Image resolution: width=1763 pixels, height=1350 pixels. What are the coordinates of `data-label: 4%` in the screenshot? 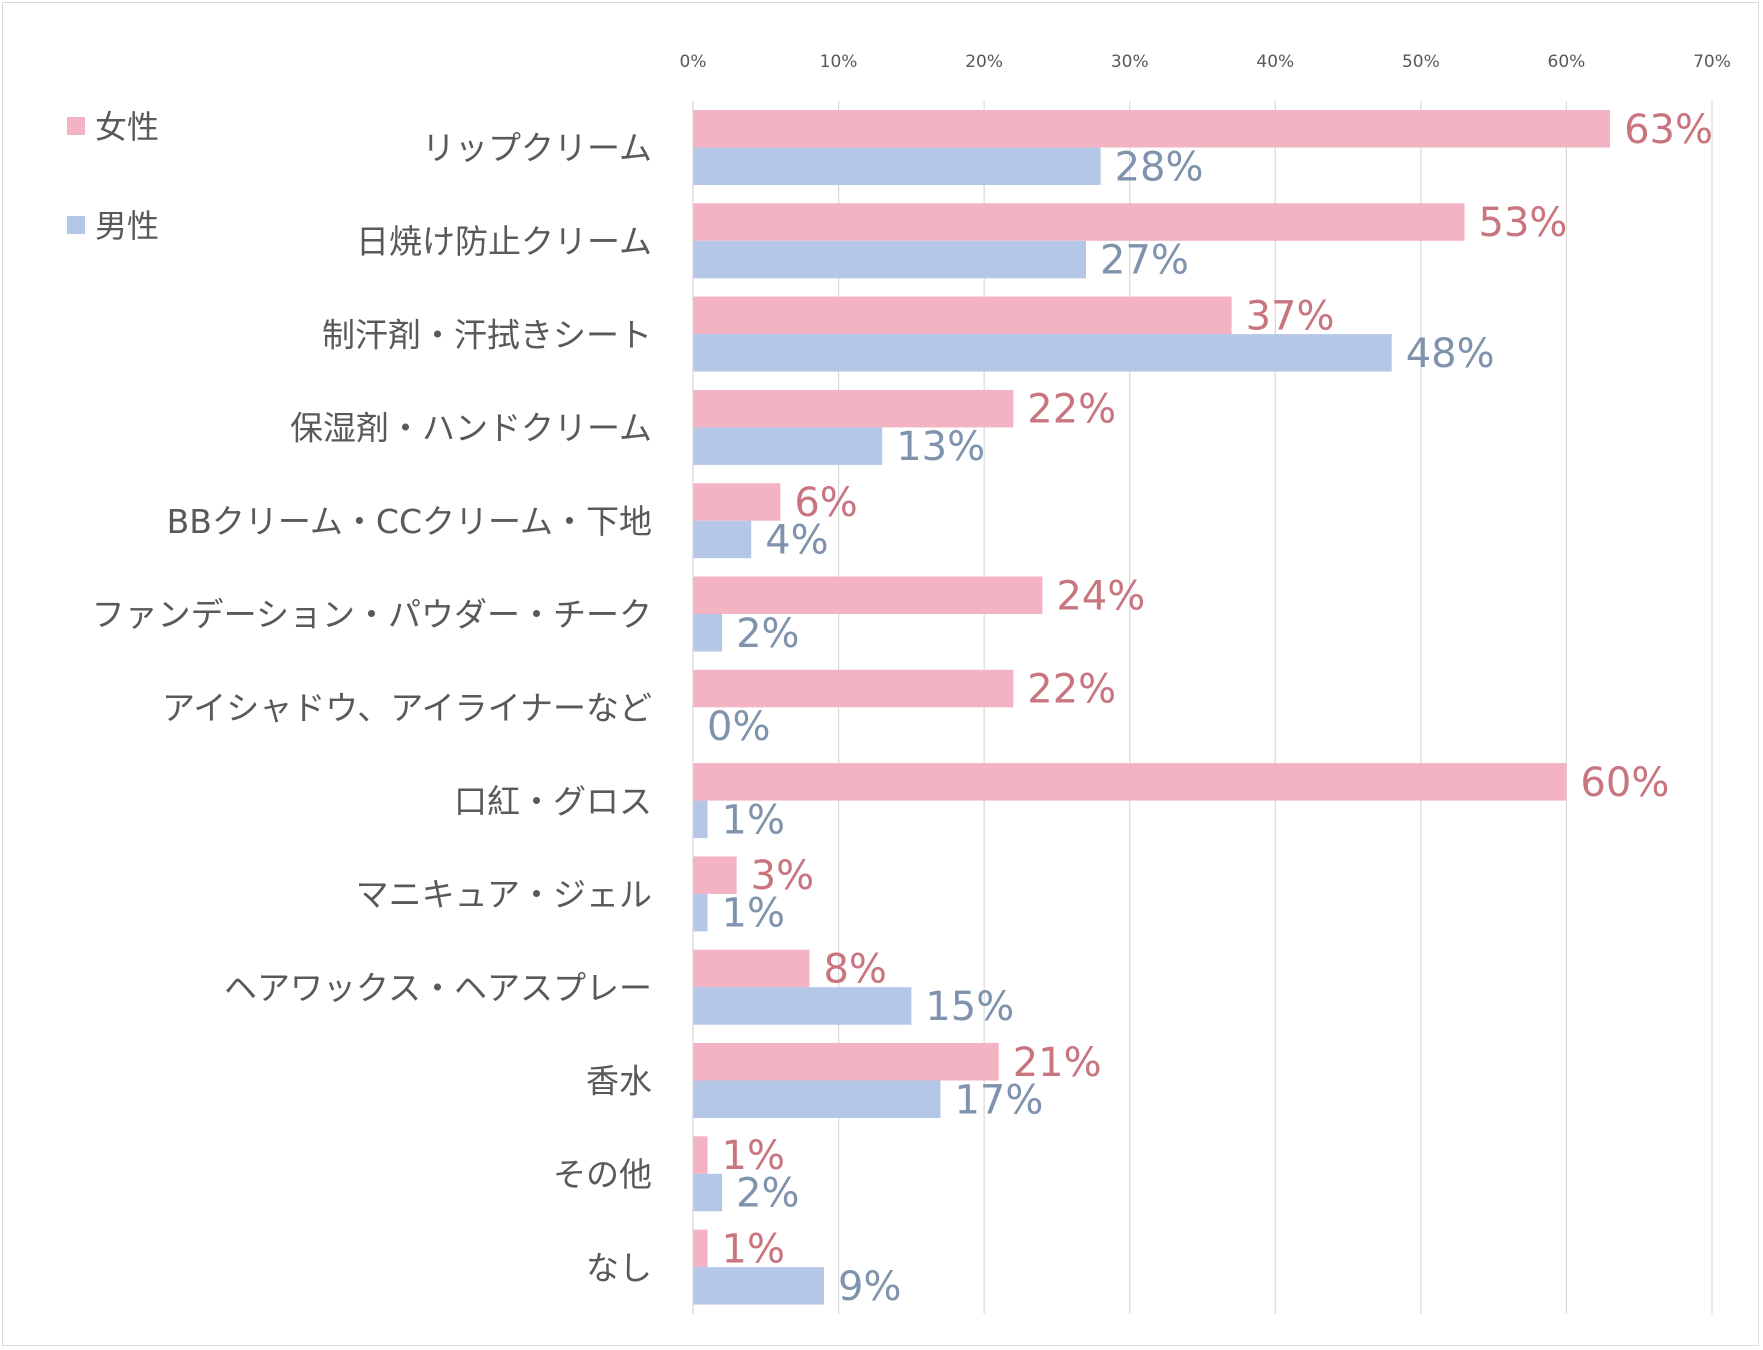 It's located at (796, 540).